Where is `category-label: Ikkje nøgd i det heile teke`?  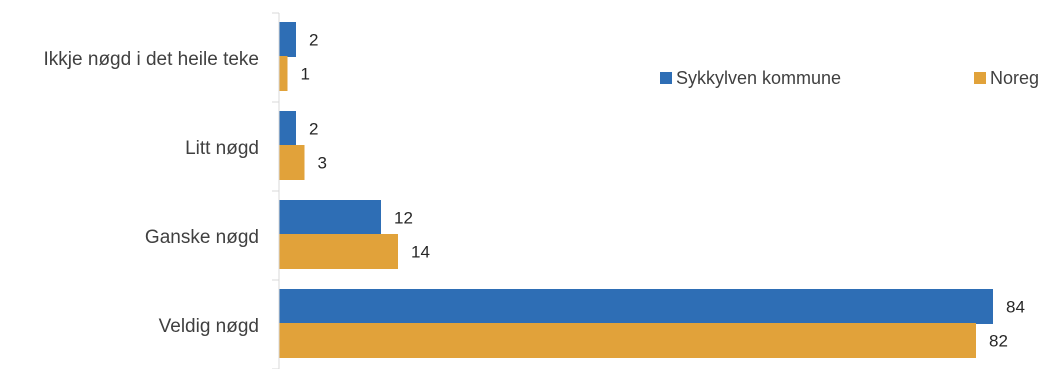 category-label: Ikkje nøgd i det heile teke is located at coordinates (151, 59).